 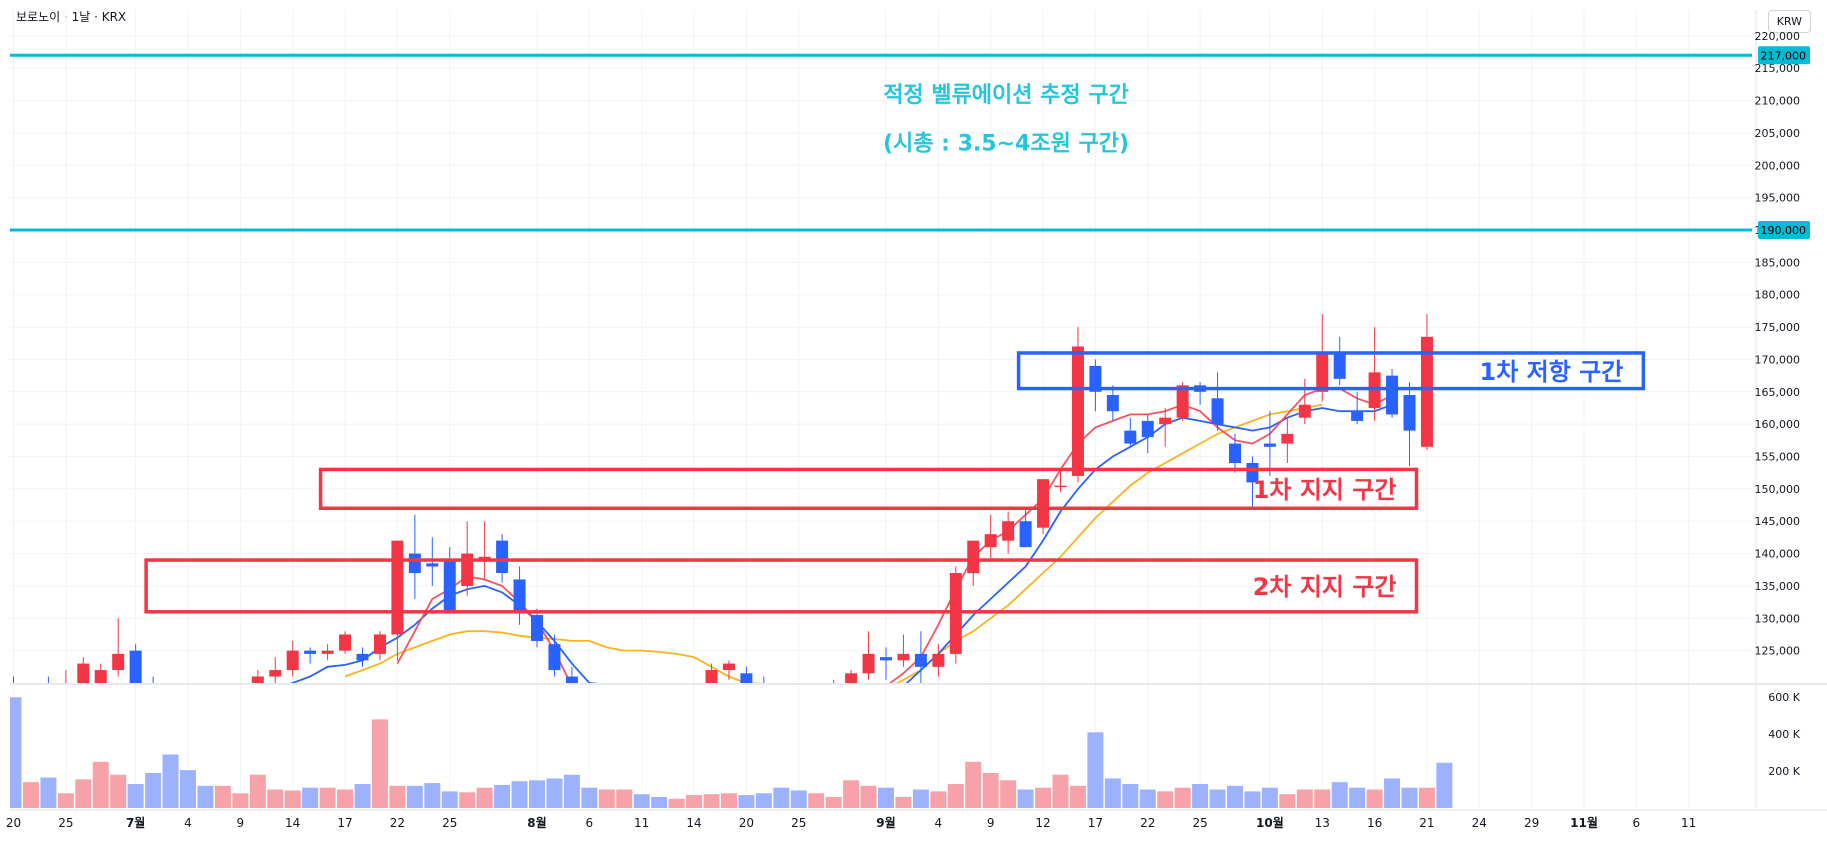 What do you see at coordinates (885, 822) in the screenshot?
I see `time-tick-label: 9월` at bounding box center [885, 822].